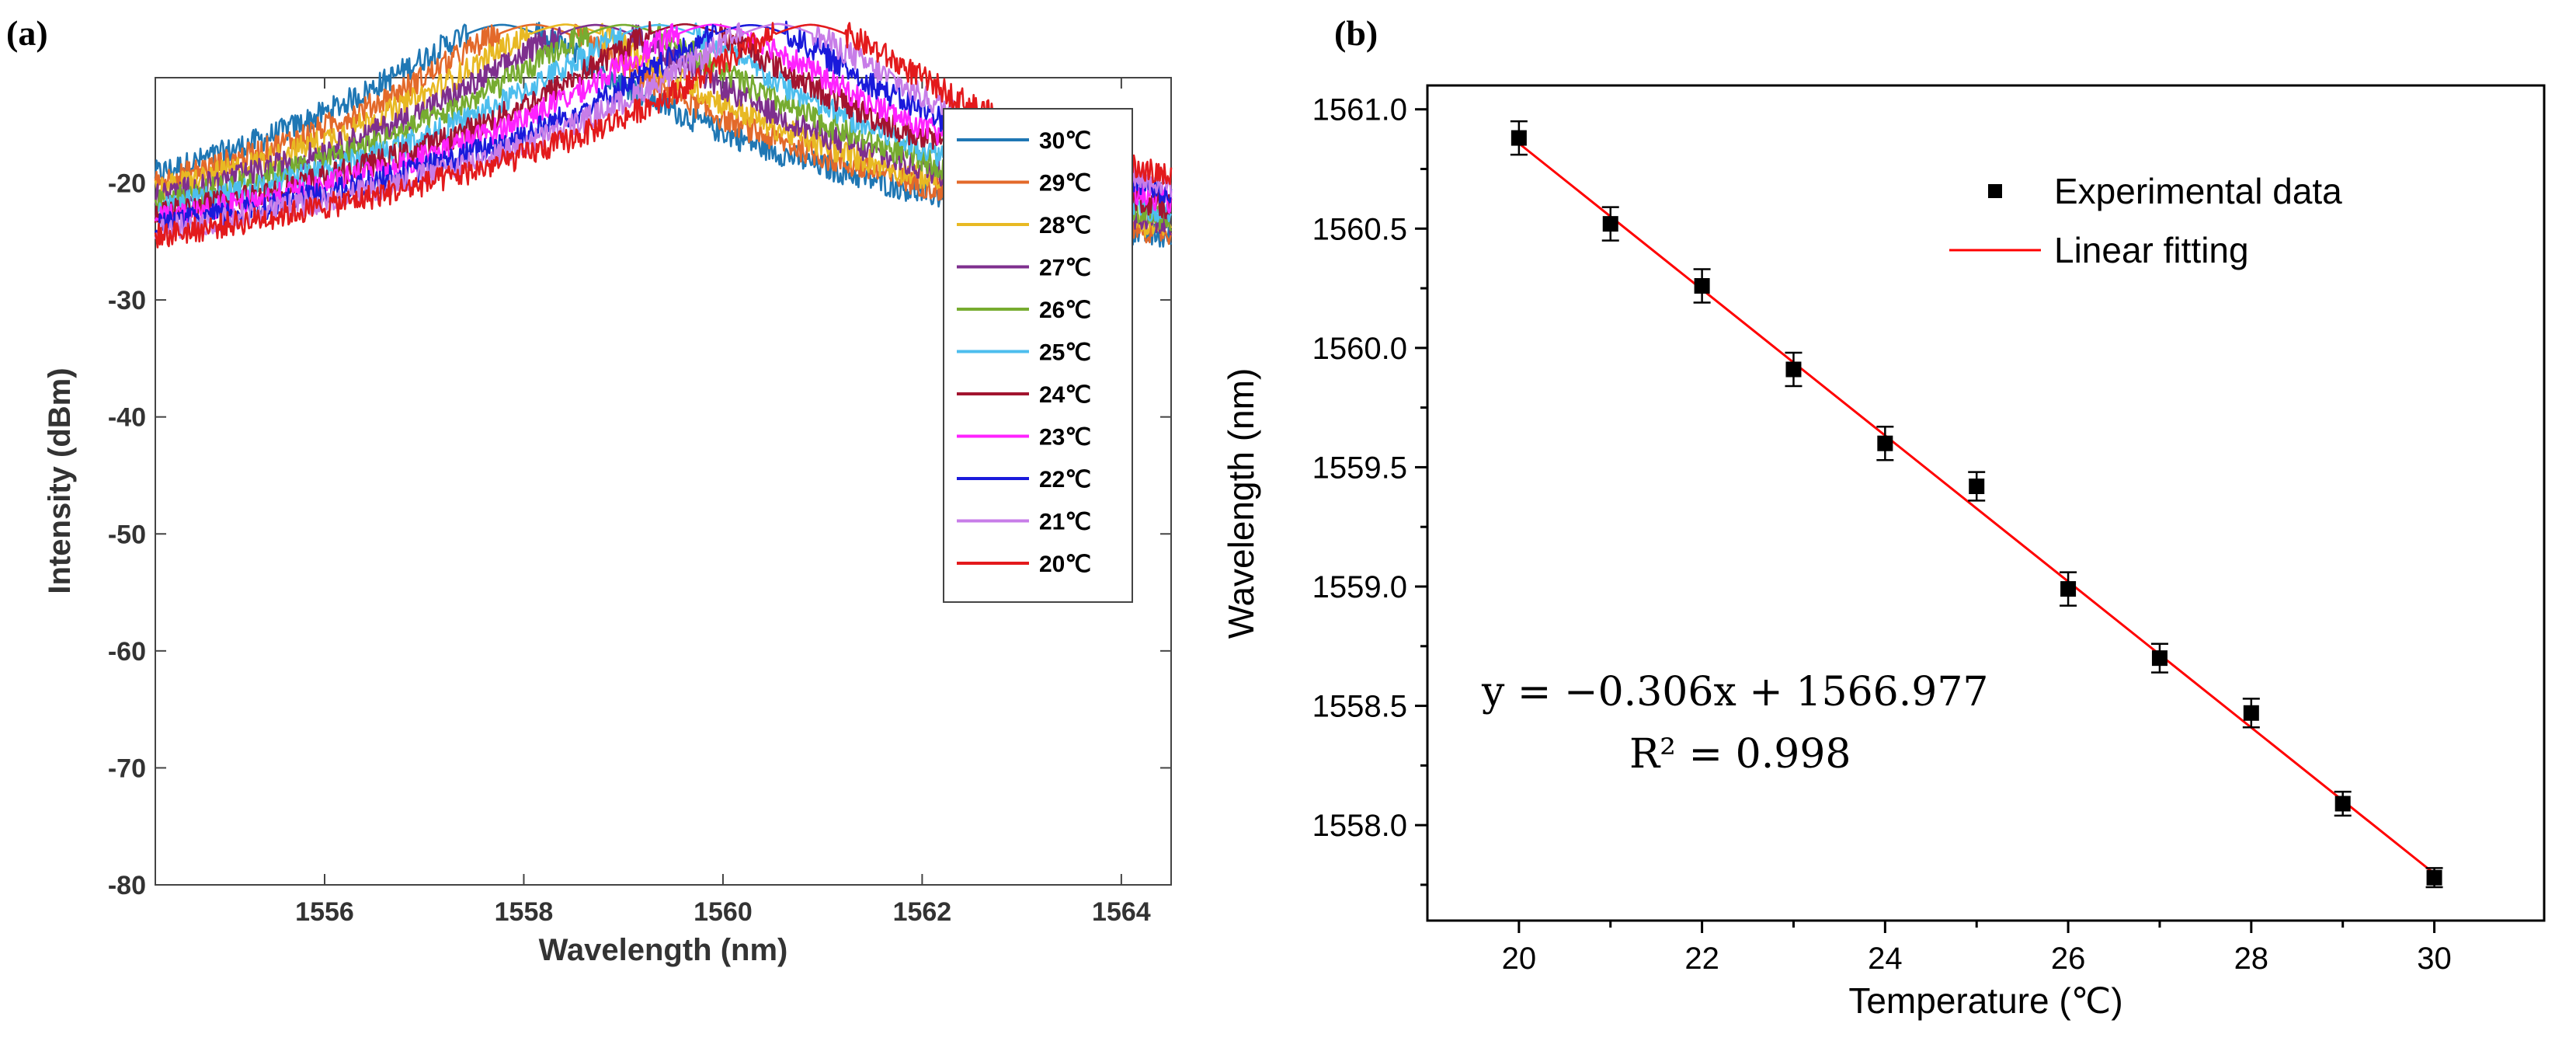 Image resolution: width=2576 pixels, height=1041 pixels. Describe the element at coordinates (1065, 480) in the screenshot. I see `legend-label: 22℃` at that location.